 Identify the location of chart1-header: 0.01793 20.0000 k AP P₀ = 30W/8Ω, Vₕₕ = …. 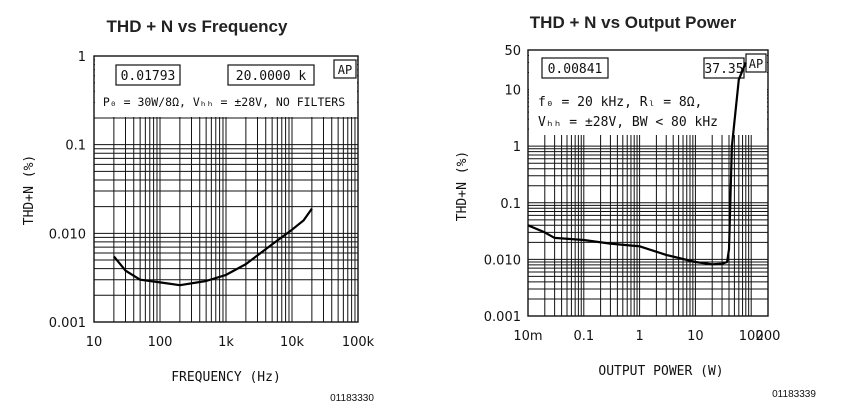
(226, 87).